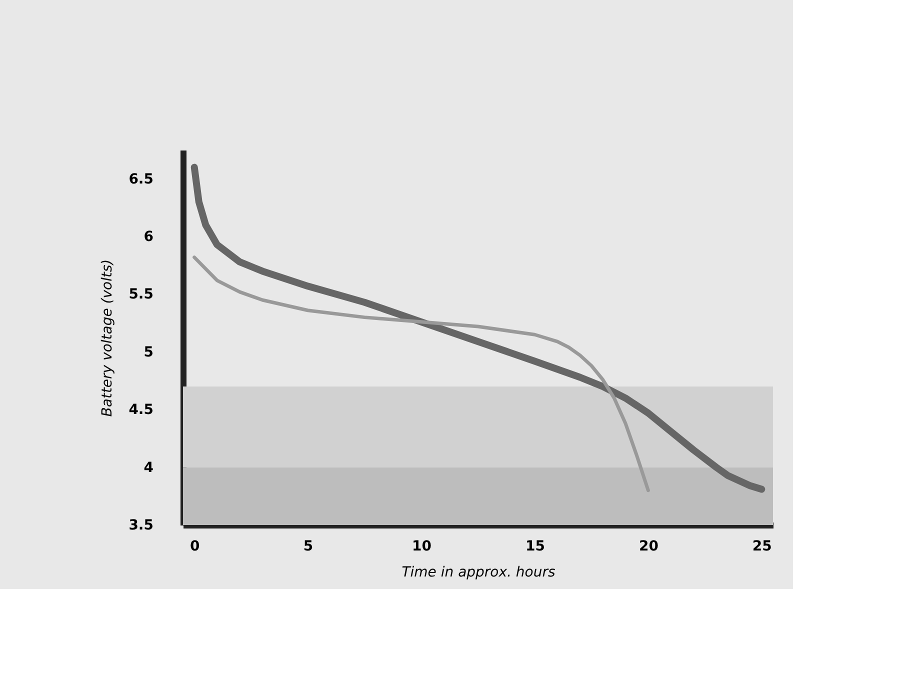 The image size is (923, 679). What do you see at coordinates (535, 546) in the screenshot?
I see `x-tick-label: 15` at bounding box center [535, 546].